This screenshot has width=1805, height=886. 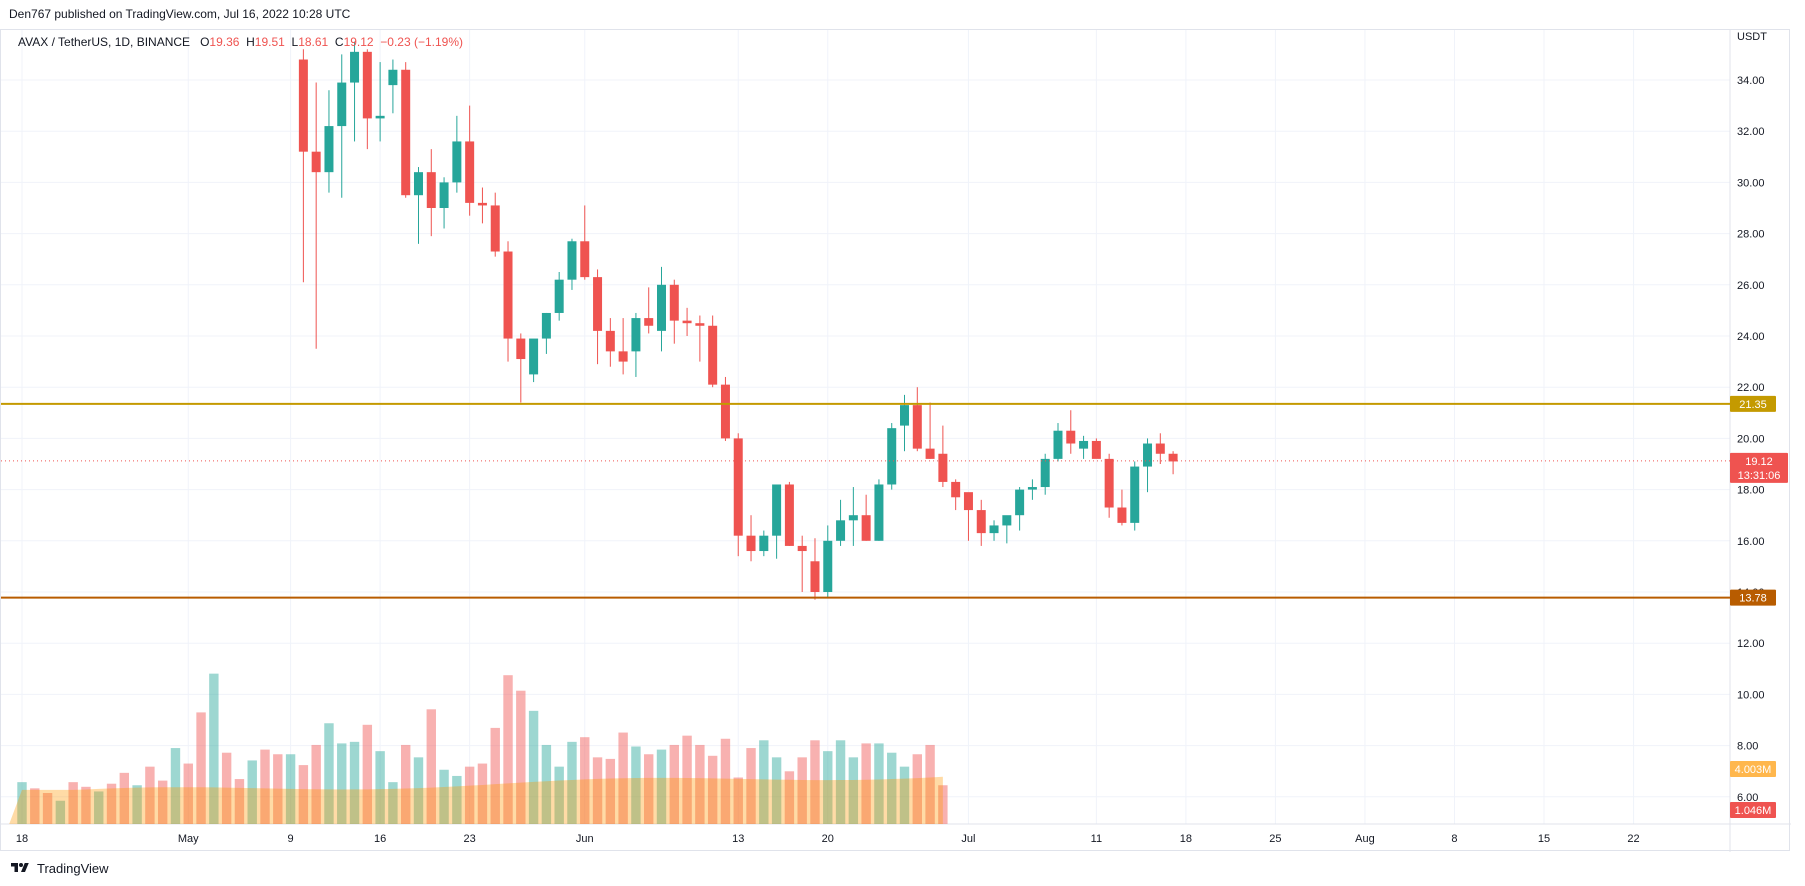 What do you see at coordinates (1751, 235) in the screenshot?
I see `y-tick-label: 28.00` at bounding box center [1751, 235].